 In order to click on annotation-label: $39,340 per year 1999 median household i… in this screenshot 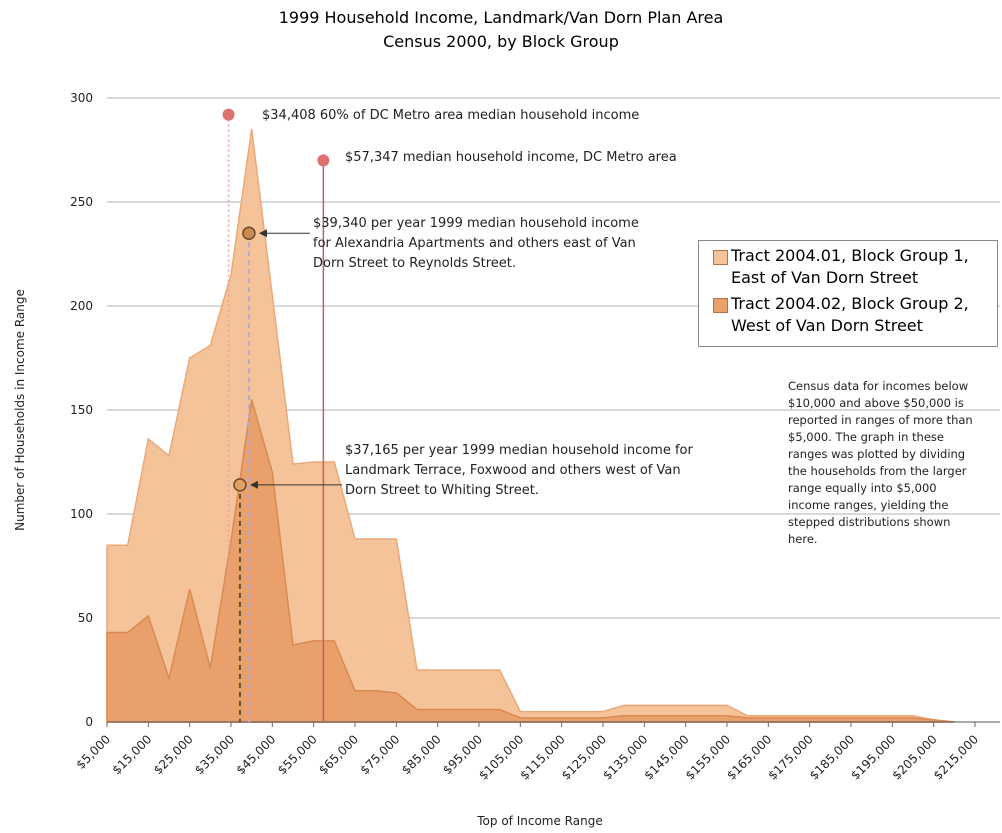, I will do `click(476, 243)`.